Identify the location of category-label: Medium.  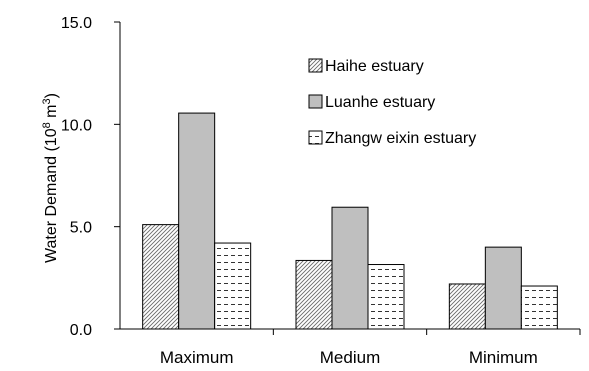
(350, 357).